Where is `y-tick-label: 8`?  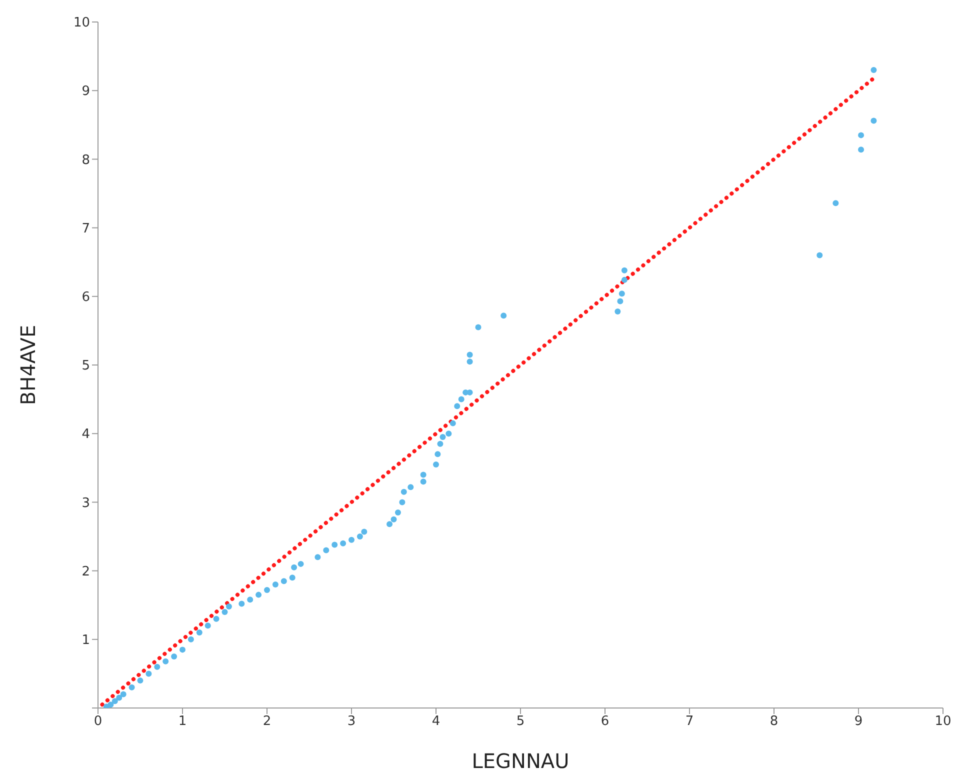
y-tick-label: 8 is located at coordinates (86, 160).